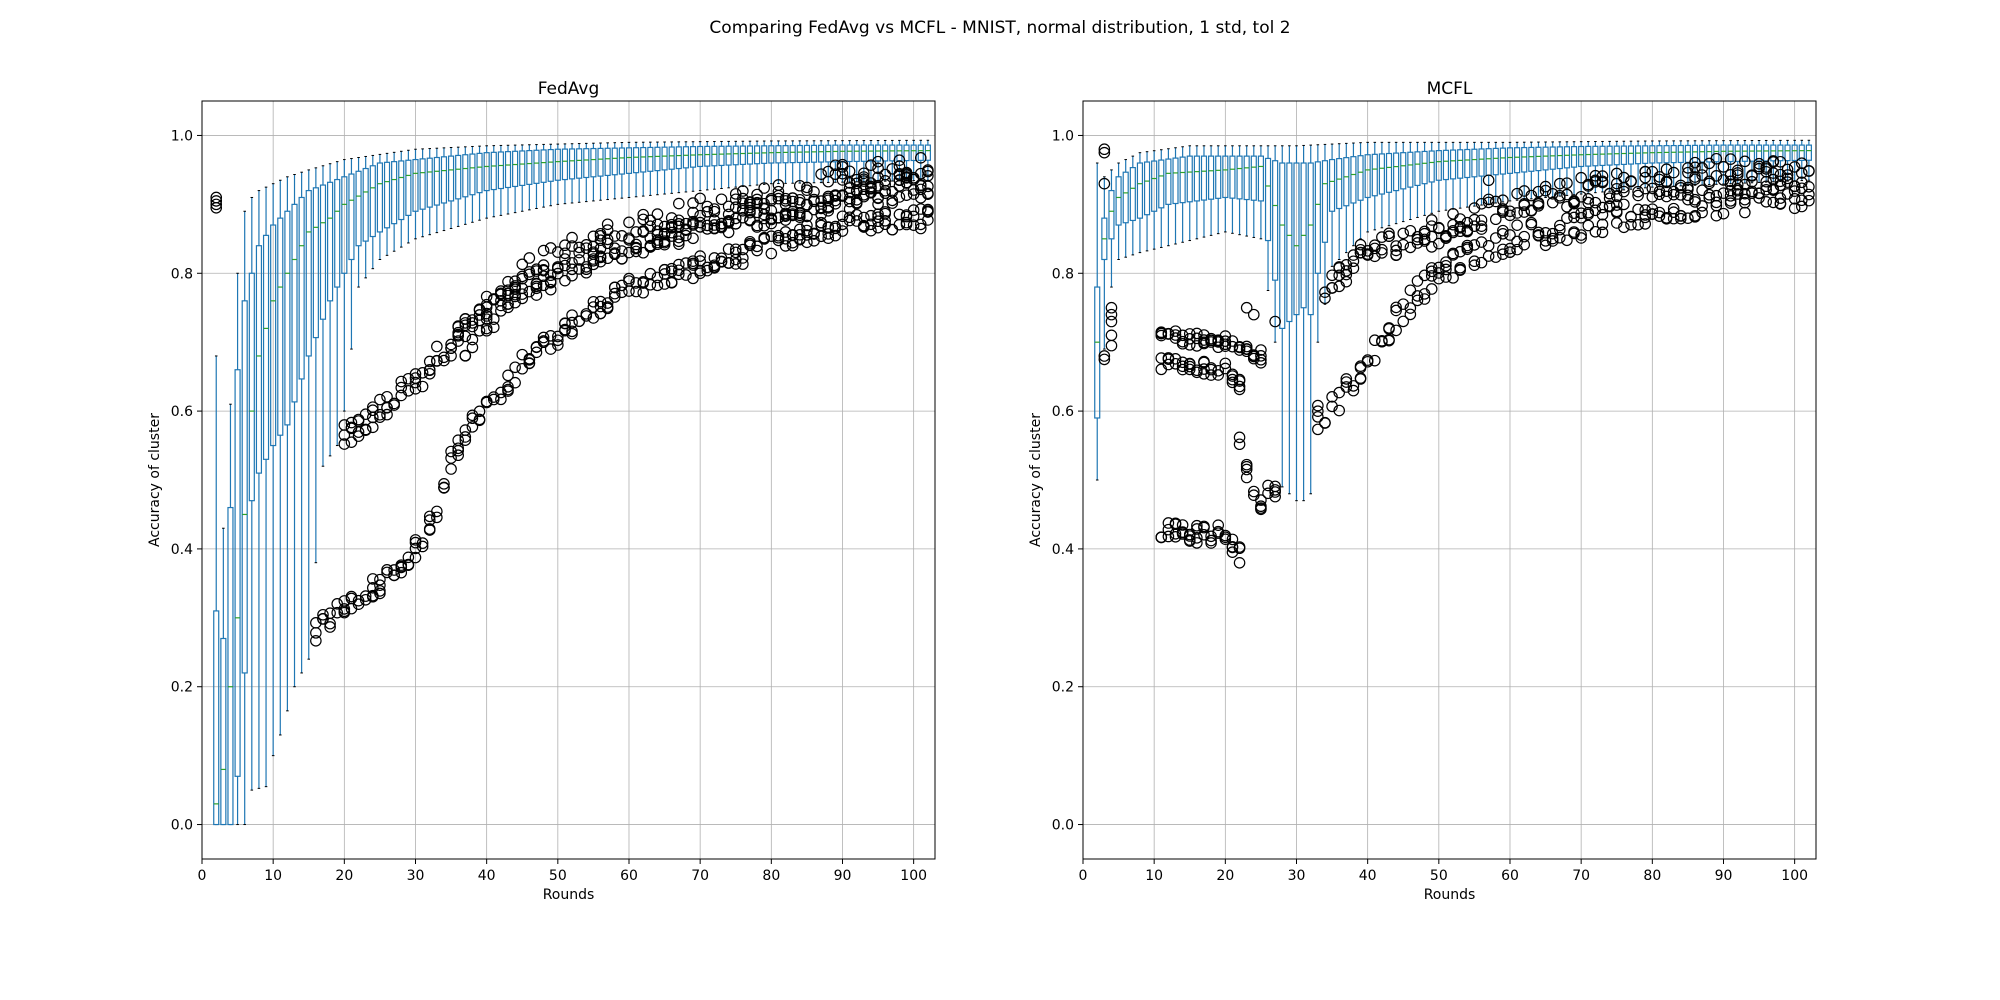 The height and width of the screenshot is (1000, 2000). What do you see at coordinates (843, 876) in the screenshot?
I see `x-tick-label: 90` at bounding box center [843, 876].